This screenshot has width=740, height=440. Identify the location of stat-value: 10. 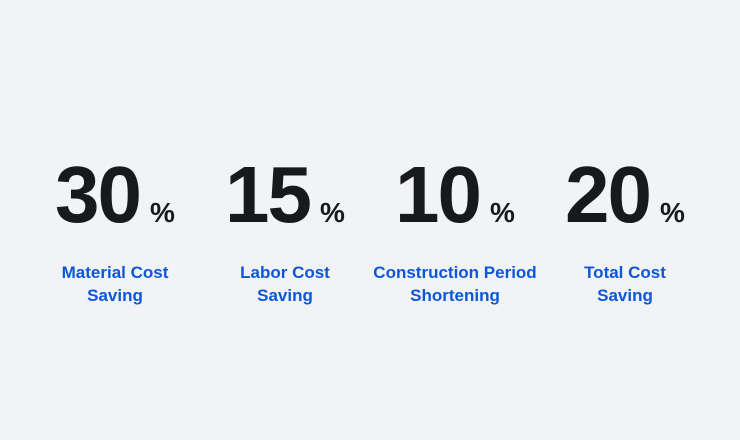
(438, 194).